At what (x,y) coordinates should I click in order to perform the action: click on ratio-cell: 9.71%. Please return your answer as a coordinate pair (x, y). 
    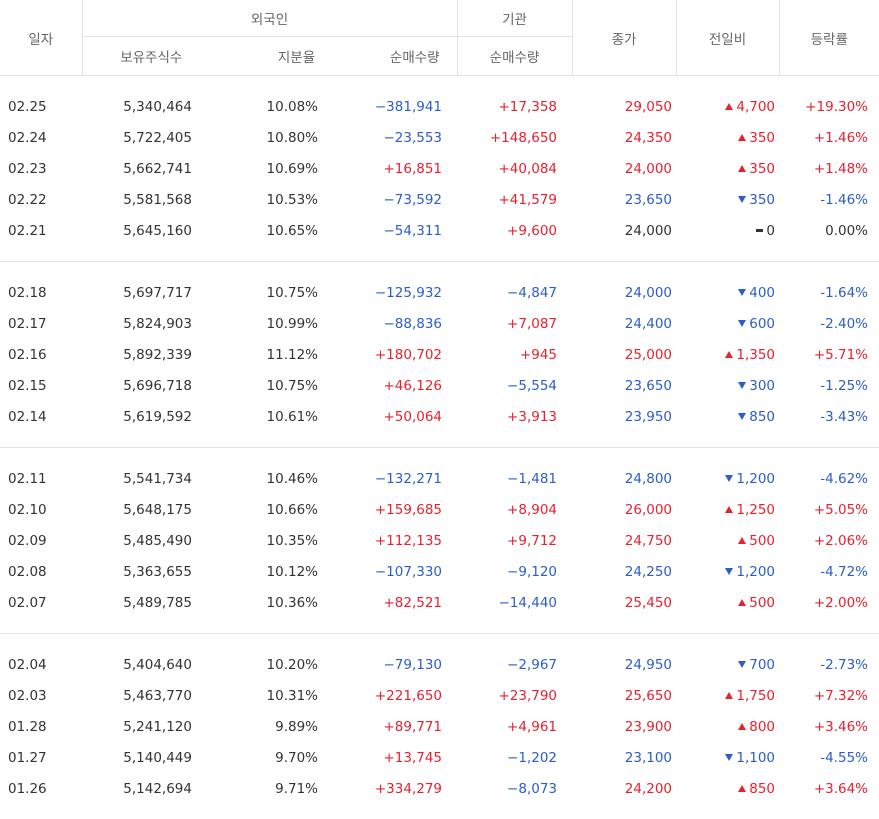
    Looking at the image, I should click on (296, 788).